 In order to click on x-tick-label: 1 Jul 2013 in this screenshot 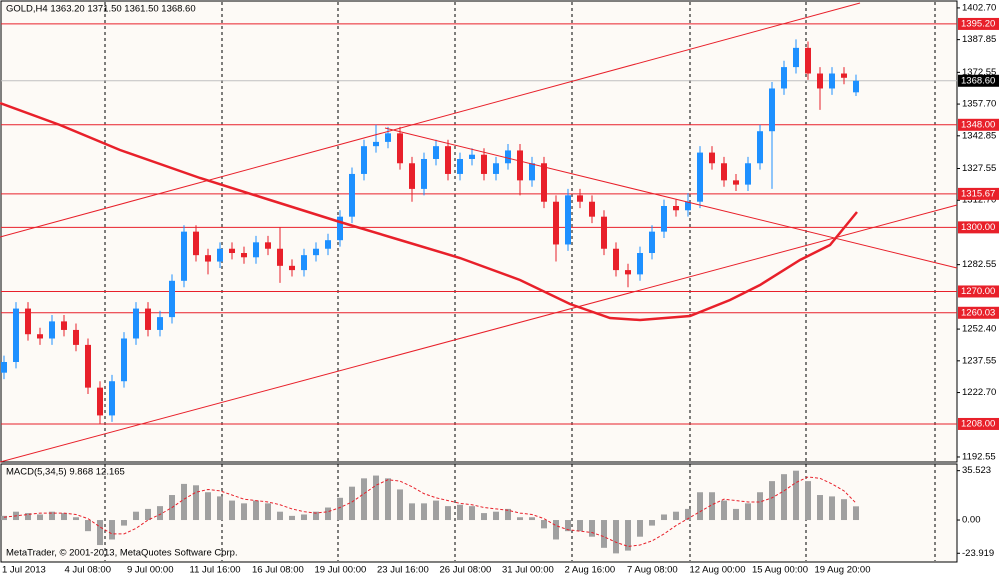, I will do `click(24, 570)`.